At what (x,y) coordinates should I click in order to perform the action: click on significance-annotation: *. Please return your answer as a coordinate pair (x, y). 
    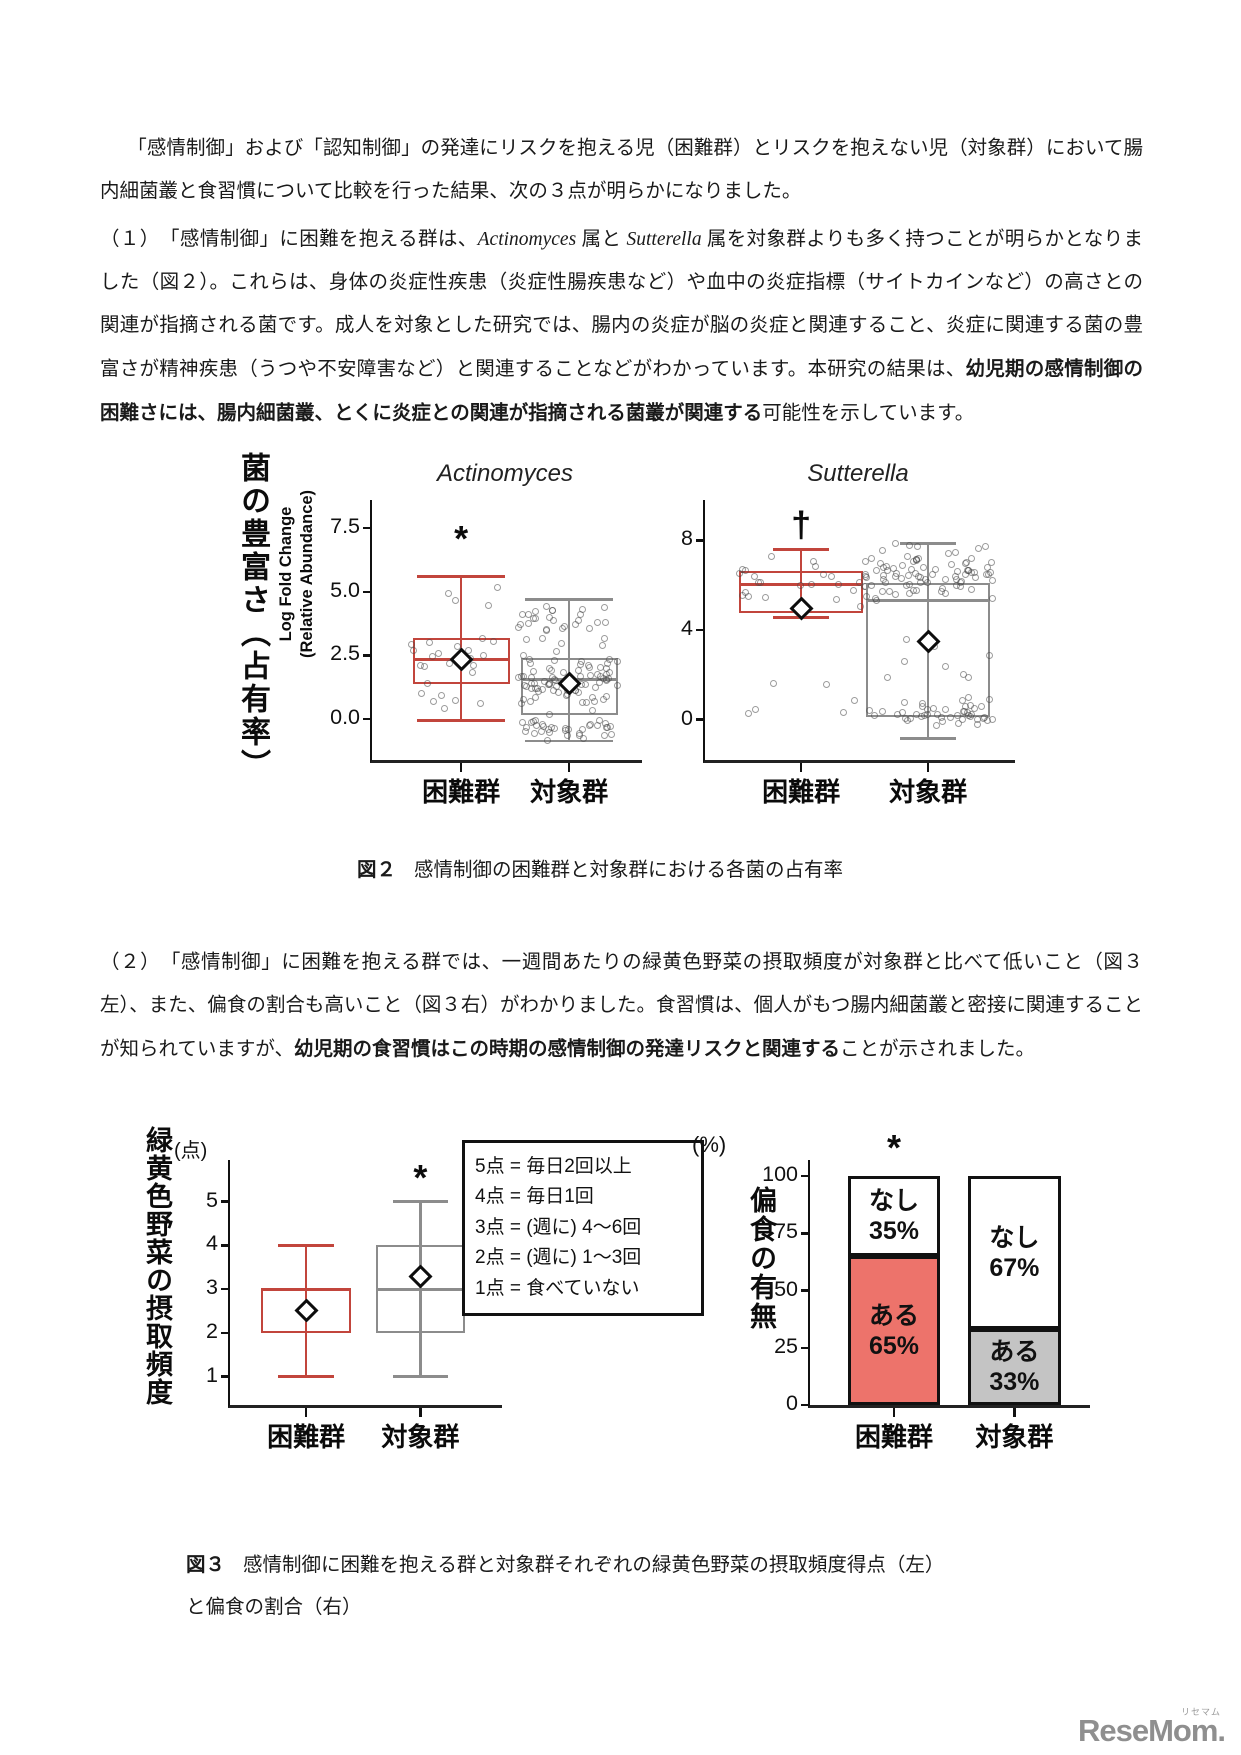
    Looking at the image, I should click on (893, 1148).